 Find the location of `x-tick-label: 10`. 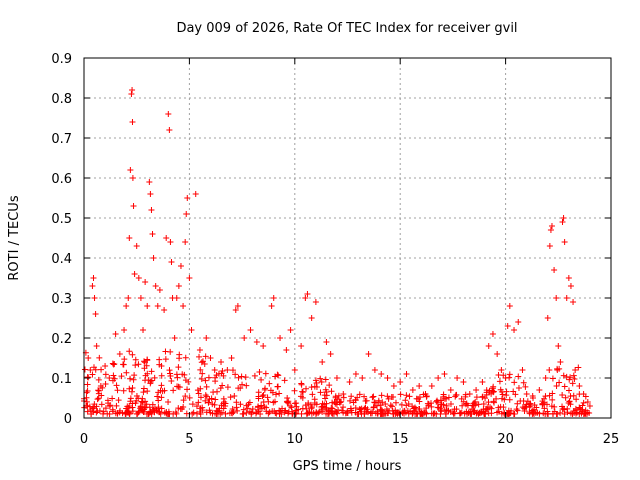

x-tick-label: 10 is located at coordinates (295, 439).